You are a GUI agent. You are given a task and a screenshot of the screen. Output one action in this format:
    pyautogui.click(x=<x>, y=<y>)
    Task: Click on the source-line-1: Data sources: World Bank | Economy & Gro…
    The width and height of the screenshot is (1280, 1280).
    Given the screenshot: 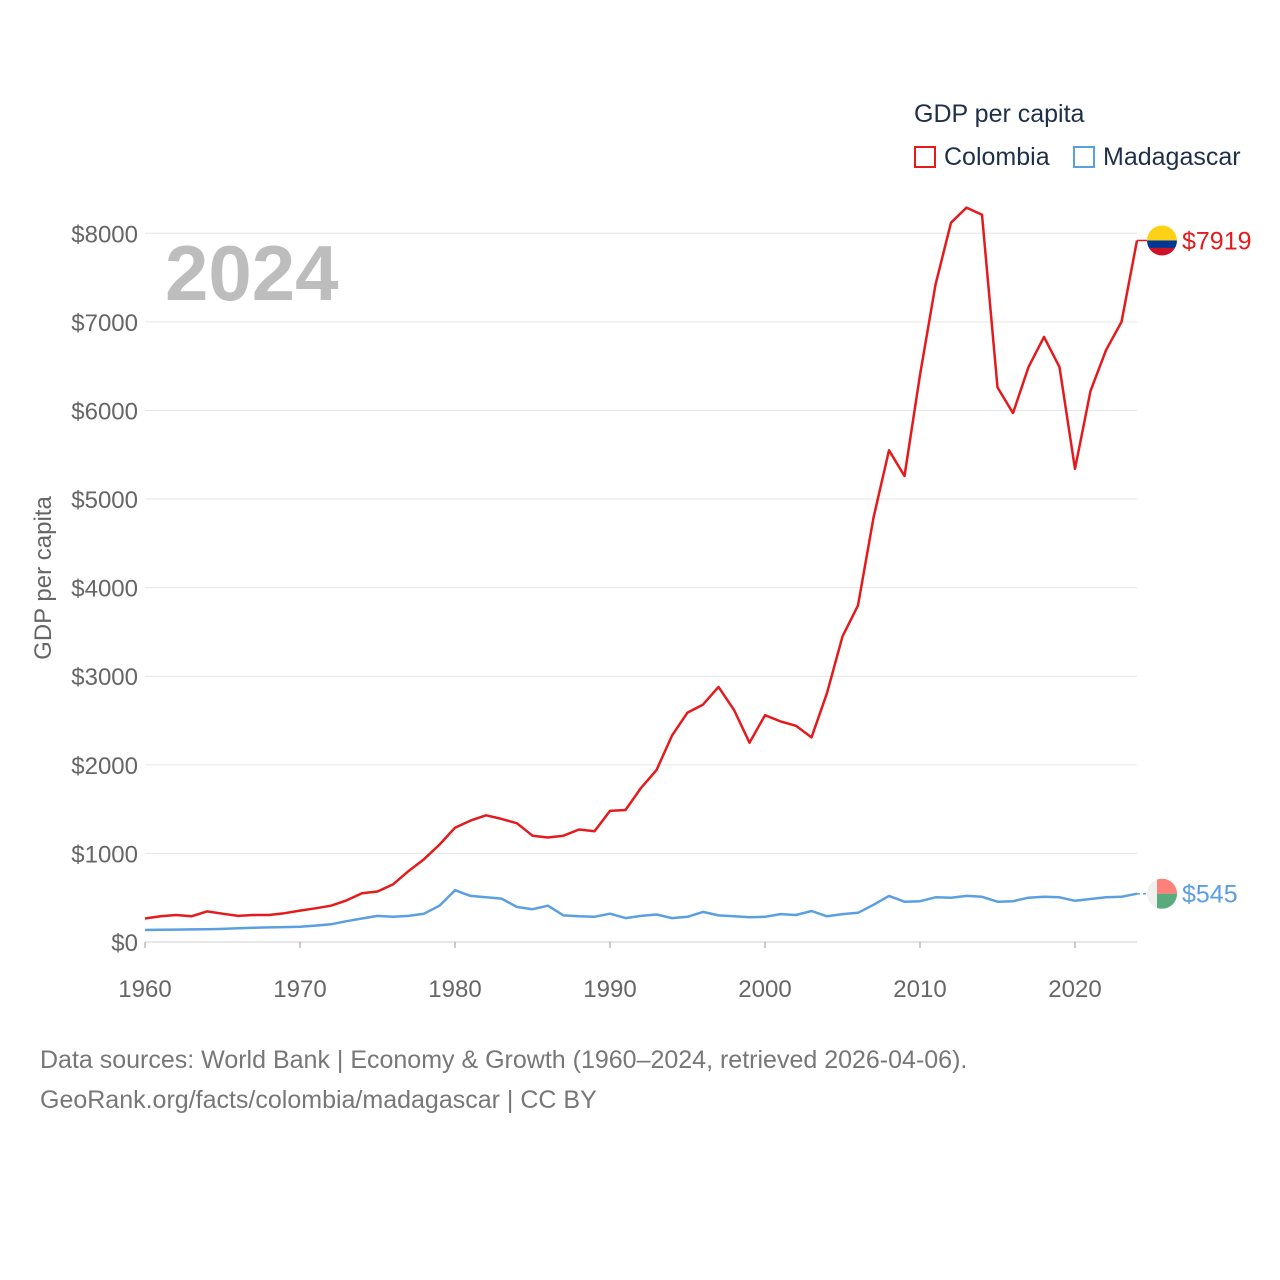 What is the action you would take?
    pyautogui.click(x=504, y=1060)
    